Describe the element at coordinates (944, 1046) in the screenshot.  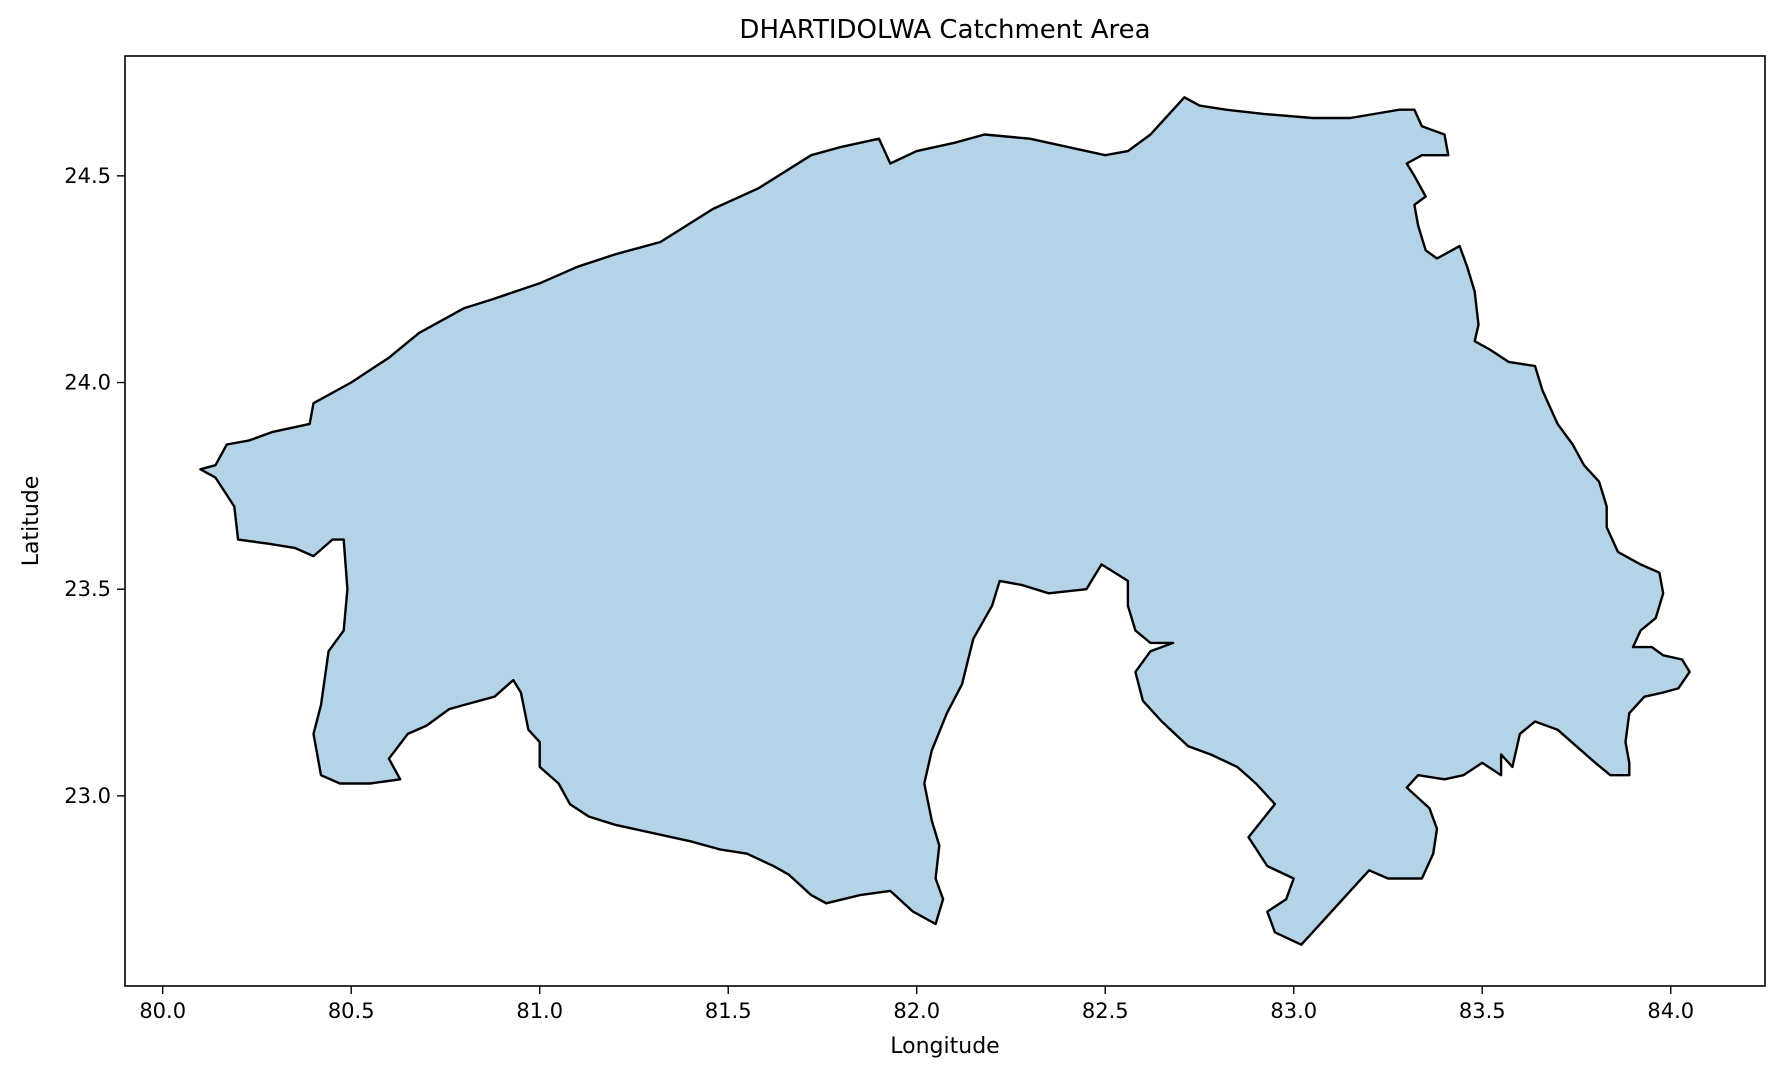
I see `x-axis-label: Longitude` at that location.